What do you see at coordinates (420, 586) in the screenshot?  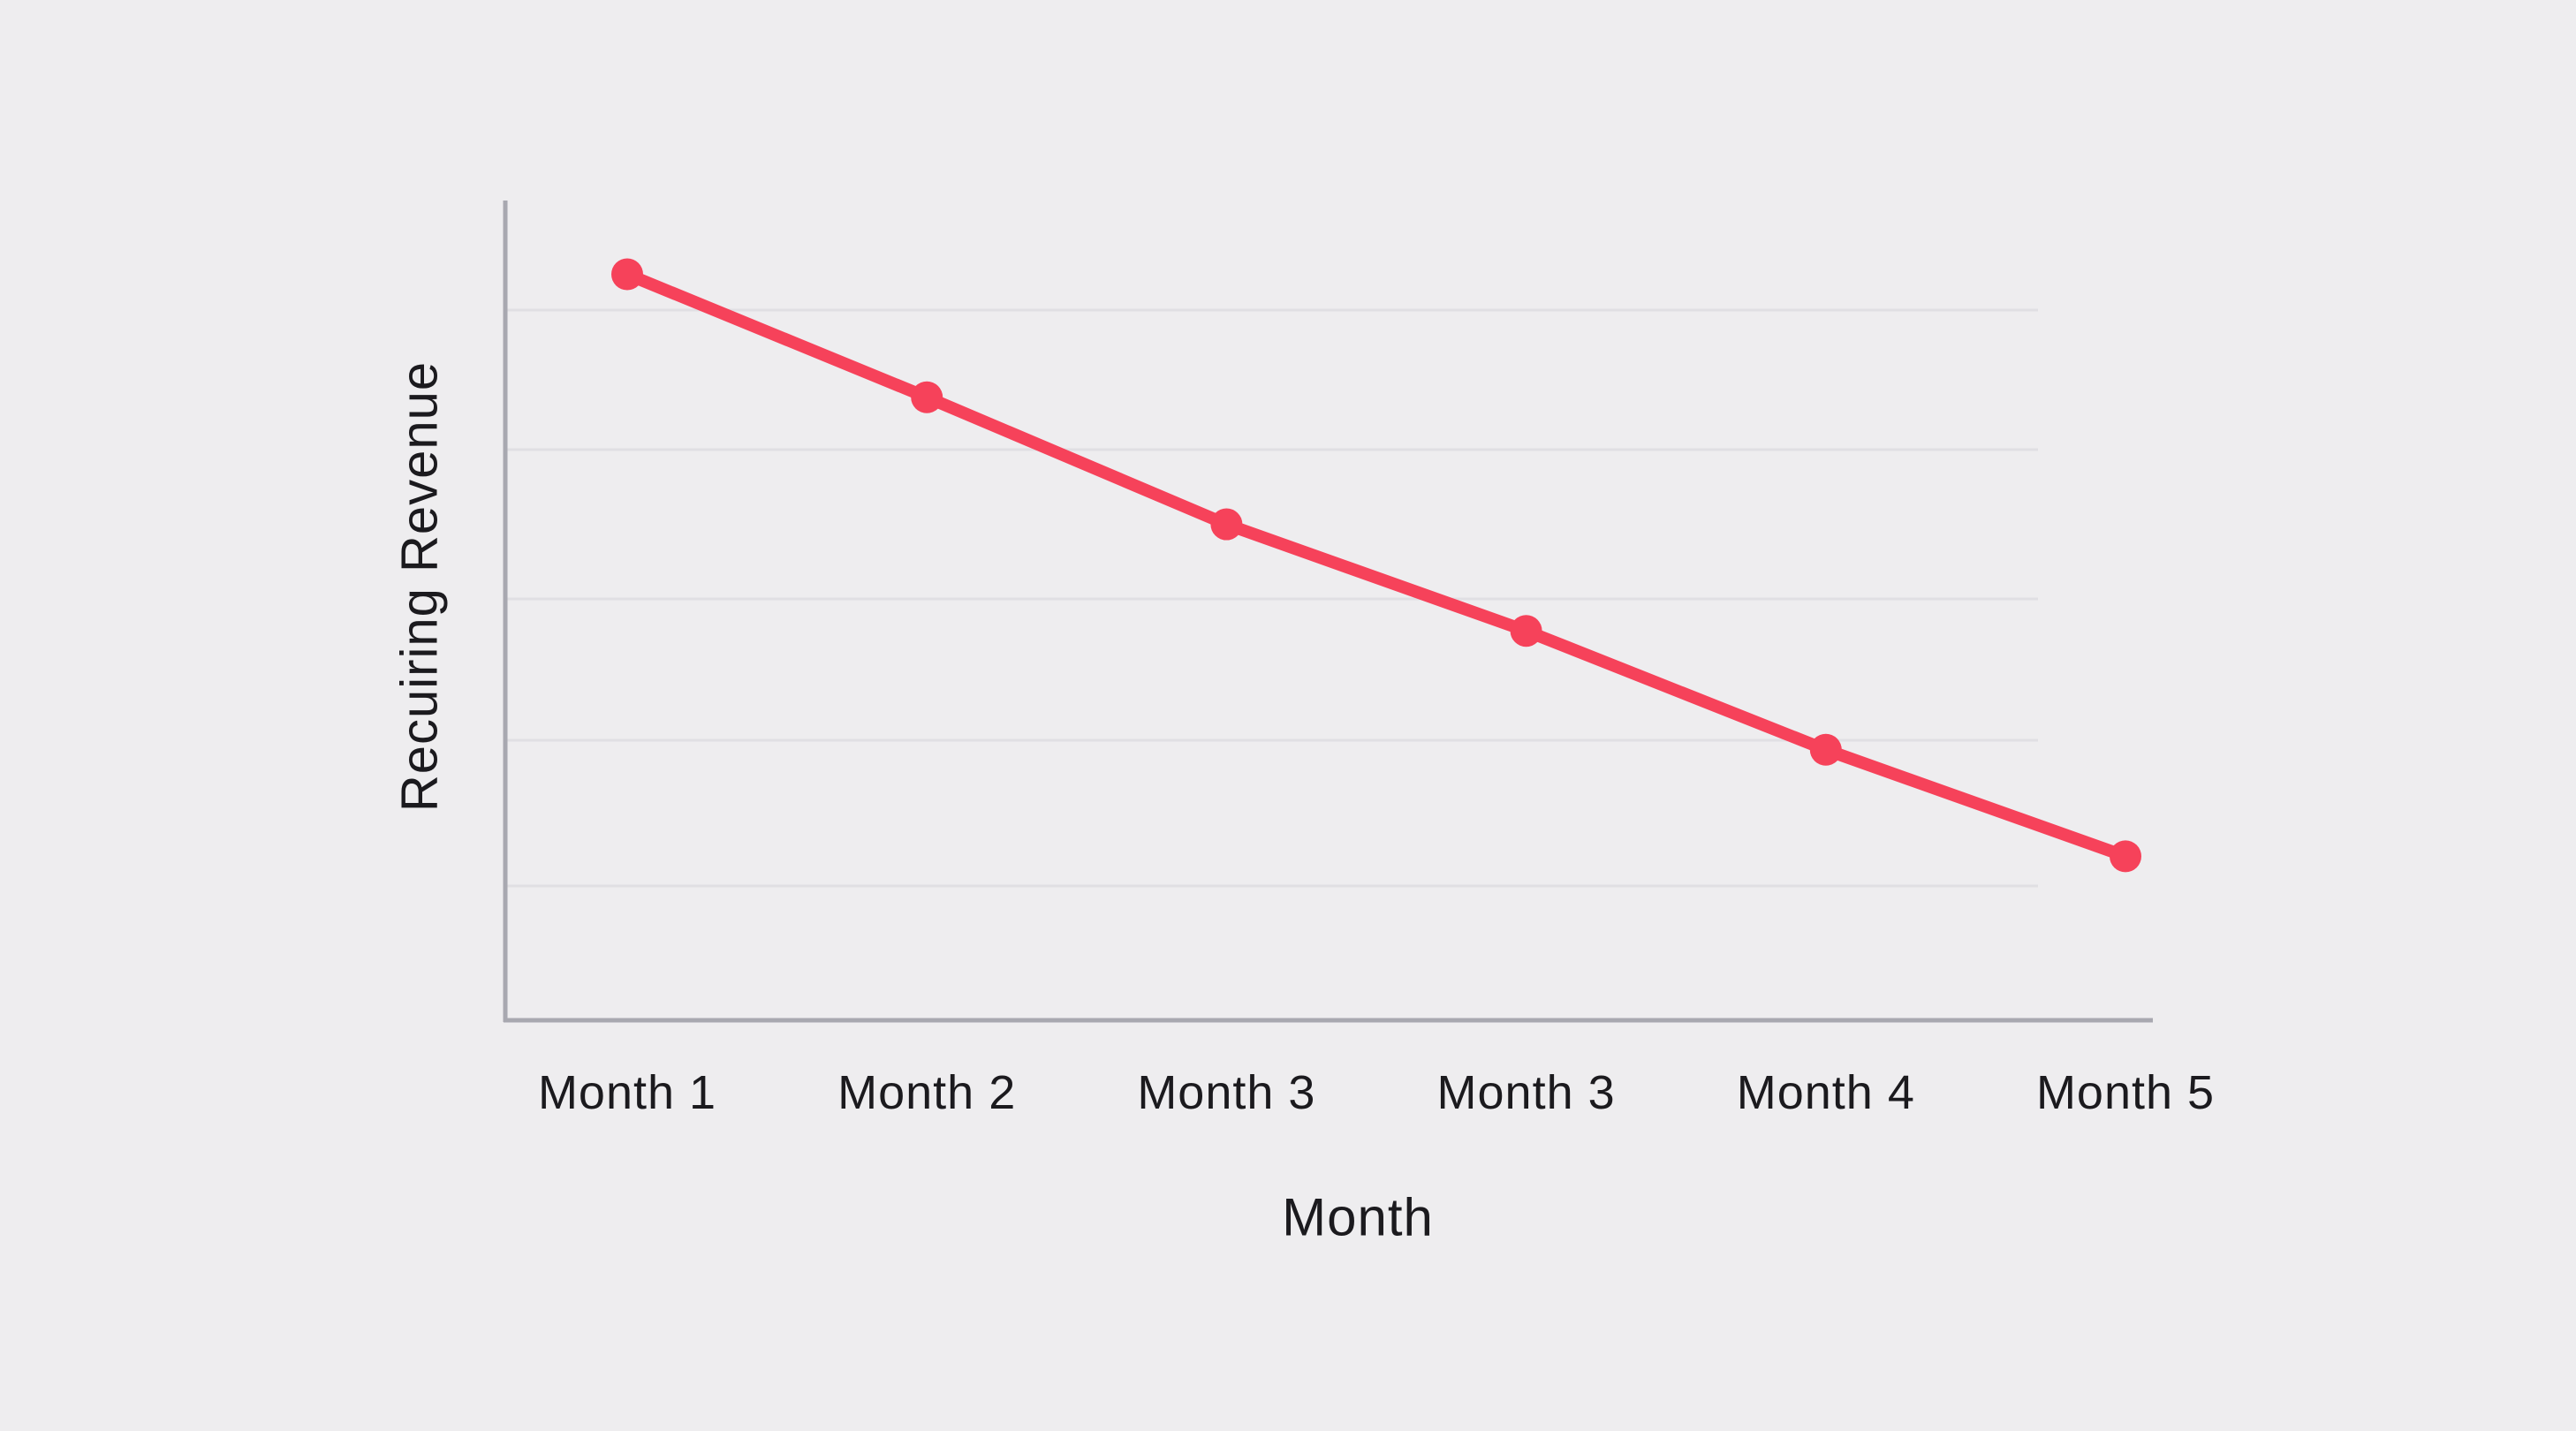 I see `y-axis-title: Recuiring Revenue` at bounding box center [420, 586].